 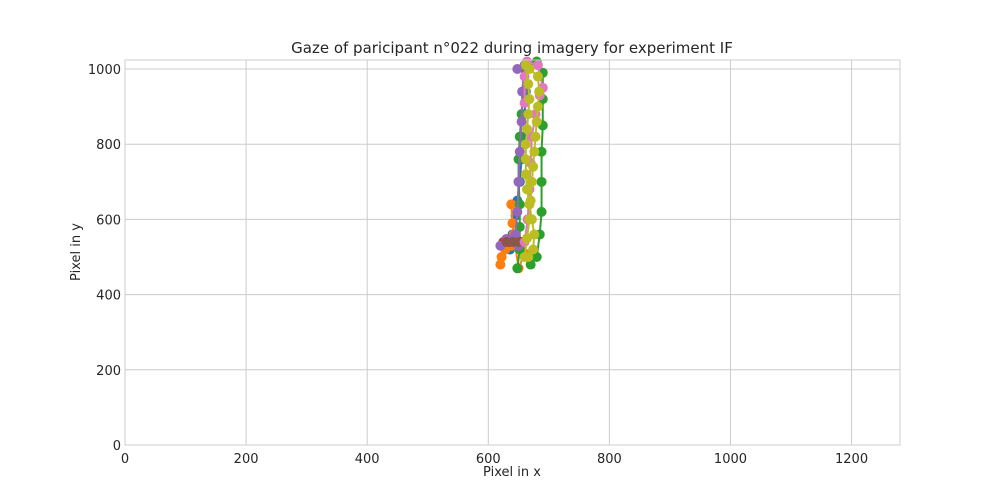 I want to click on x-tick-label: 200, so click(x=246, y=459).